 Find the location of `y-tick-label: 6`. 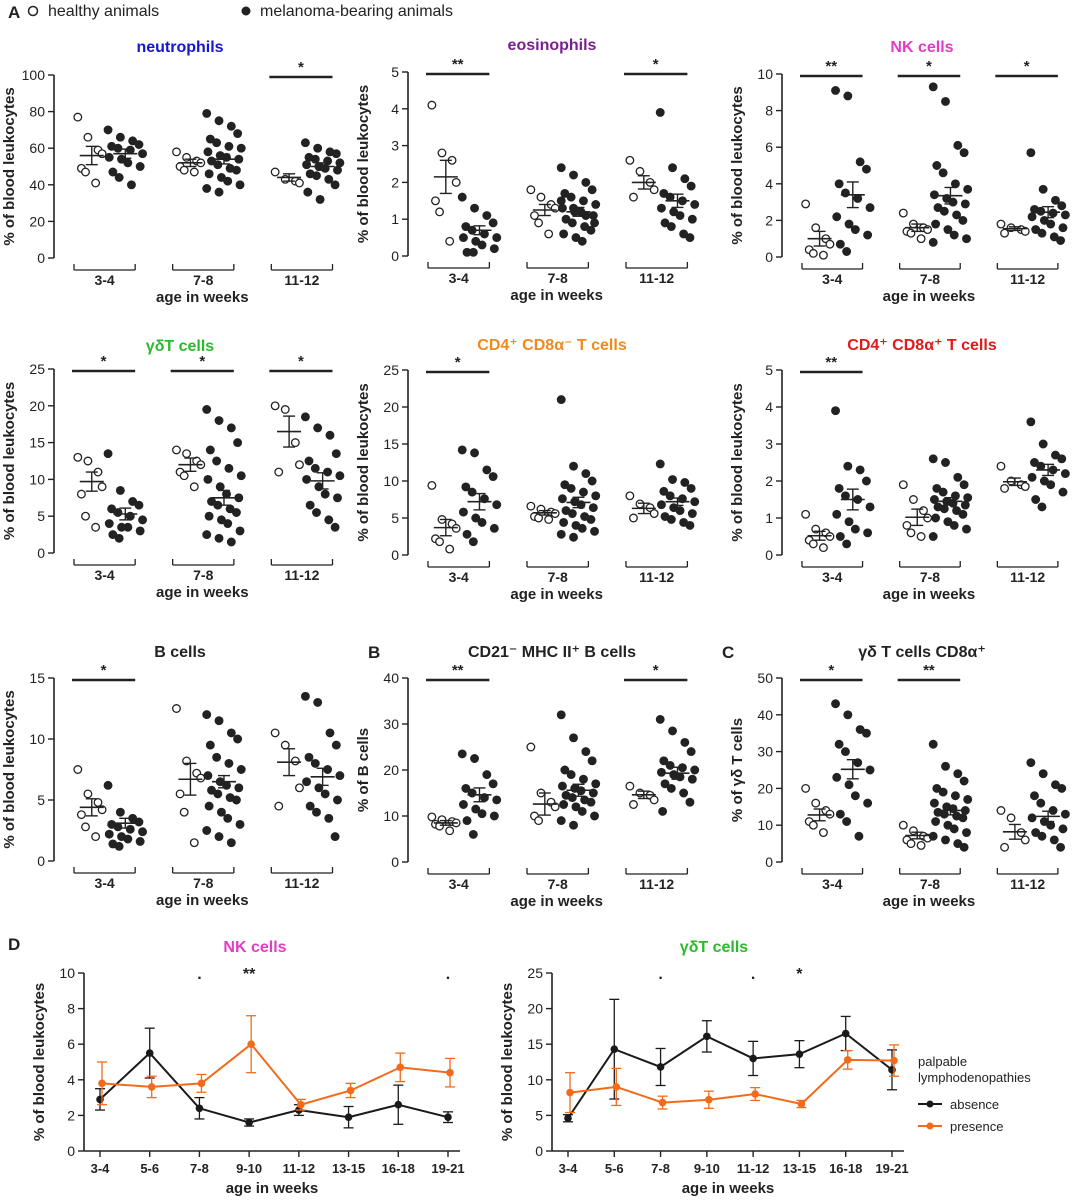

y-tick-label: 6 is located at coordinates (71, 1044).